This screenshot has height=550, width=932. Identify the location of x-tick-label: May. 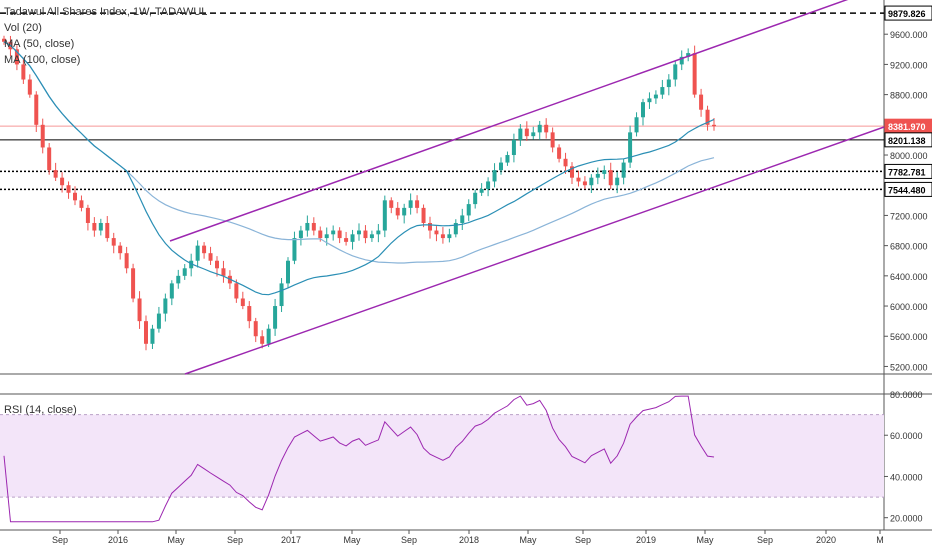
(176, 540).